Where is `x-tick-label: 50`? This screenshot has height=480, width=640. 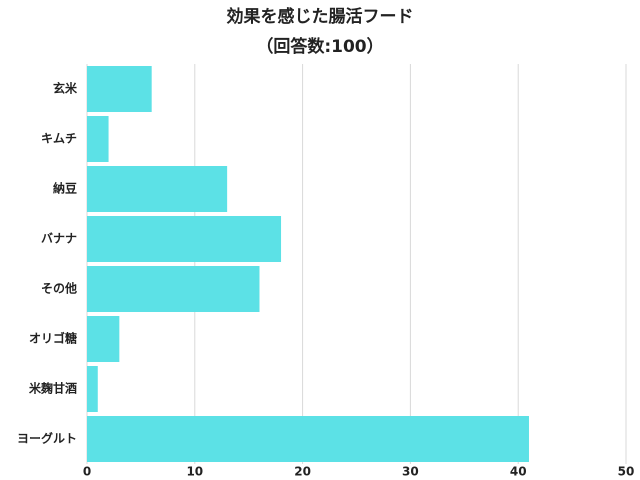
x-tick-label: 50 is located at coordinates (626, 472).